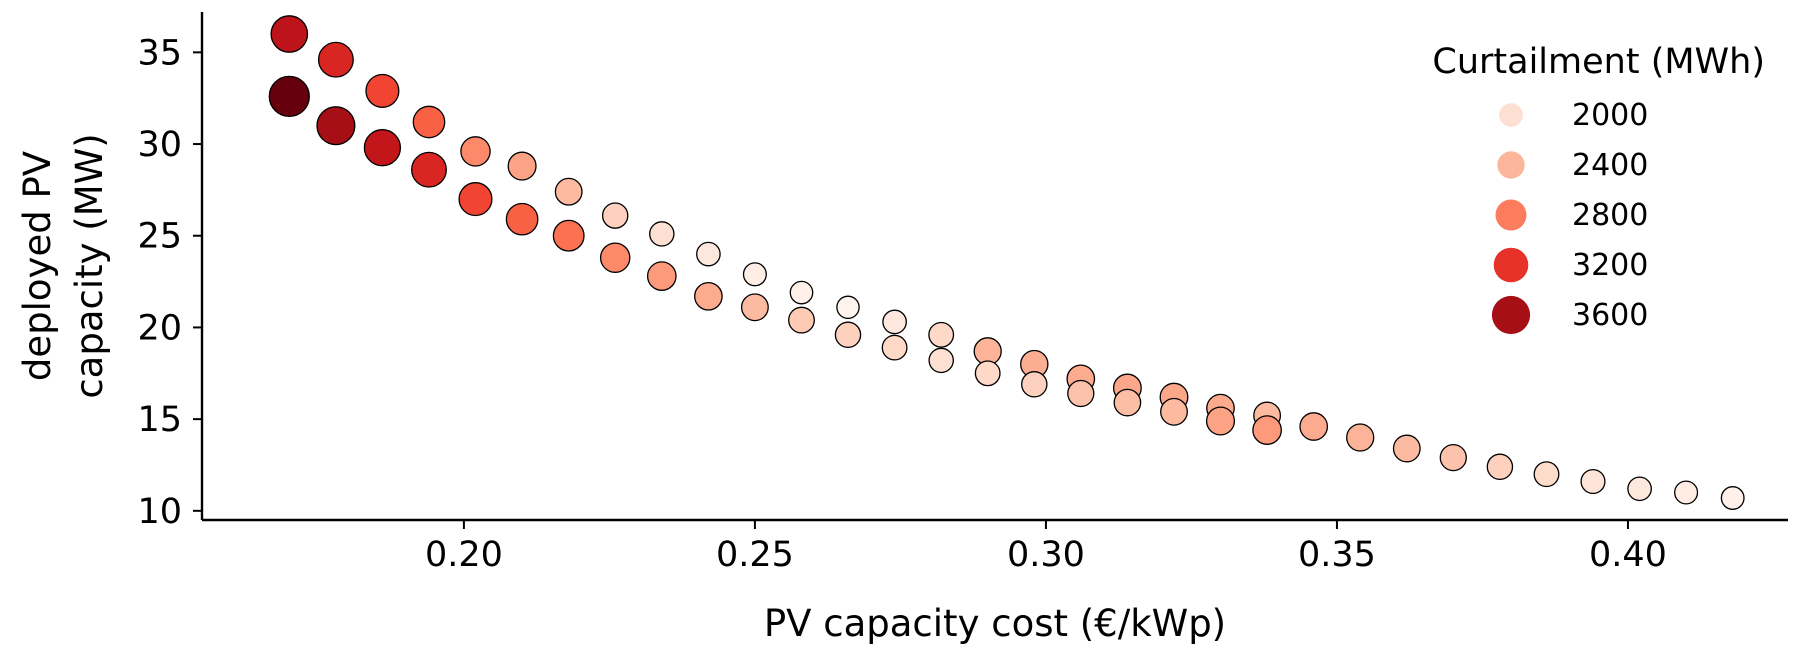 This screenshot has width=1800, height=660. I want to click on legend-label: 3600, so click(1610, 315).